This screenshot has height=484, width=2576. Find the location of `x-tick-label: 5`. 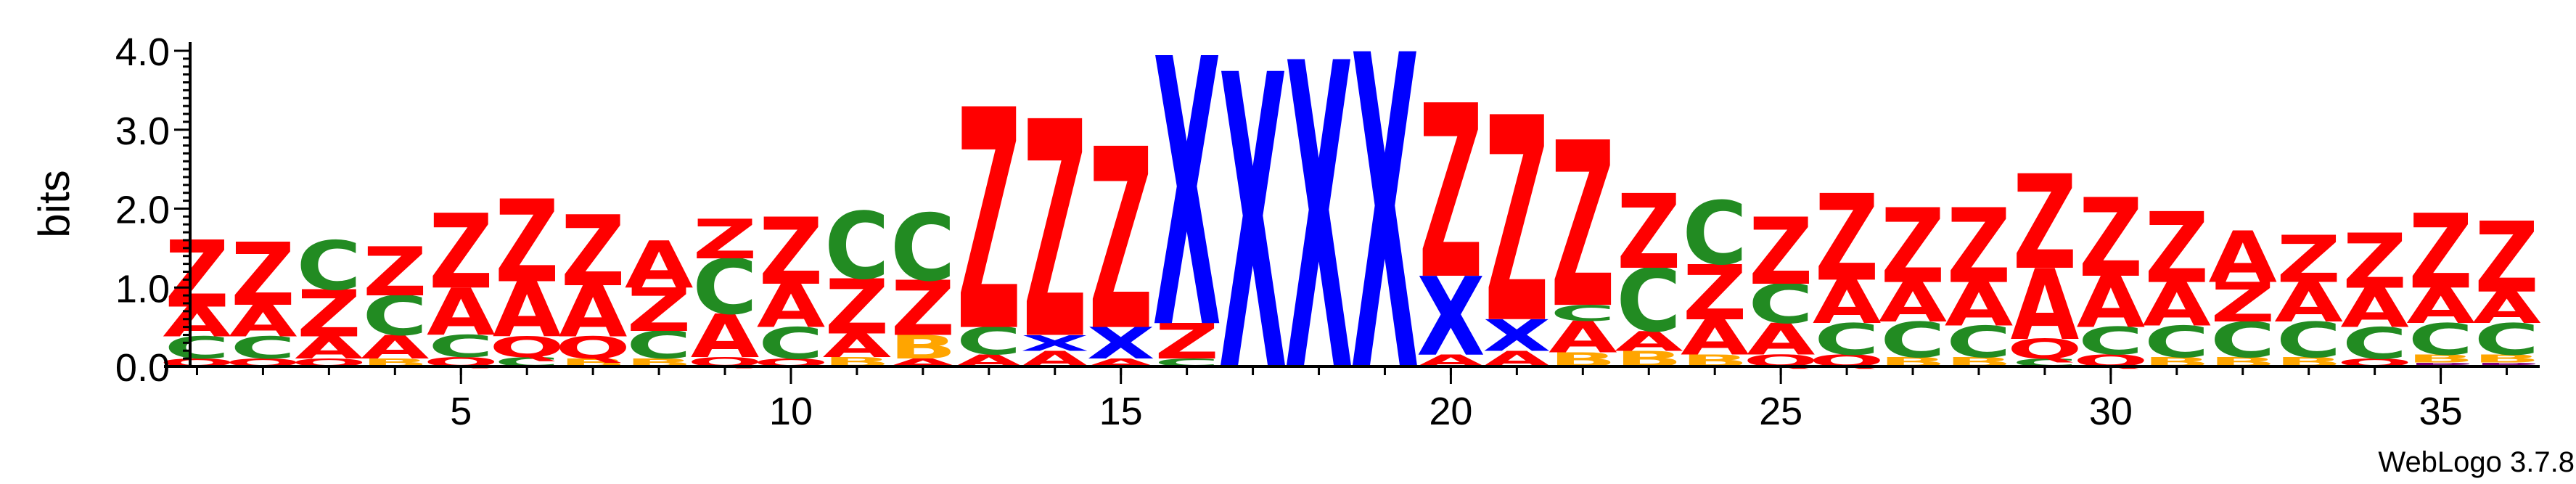

x-tick-label: 5 is located at coordinates (461, 411).